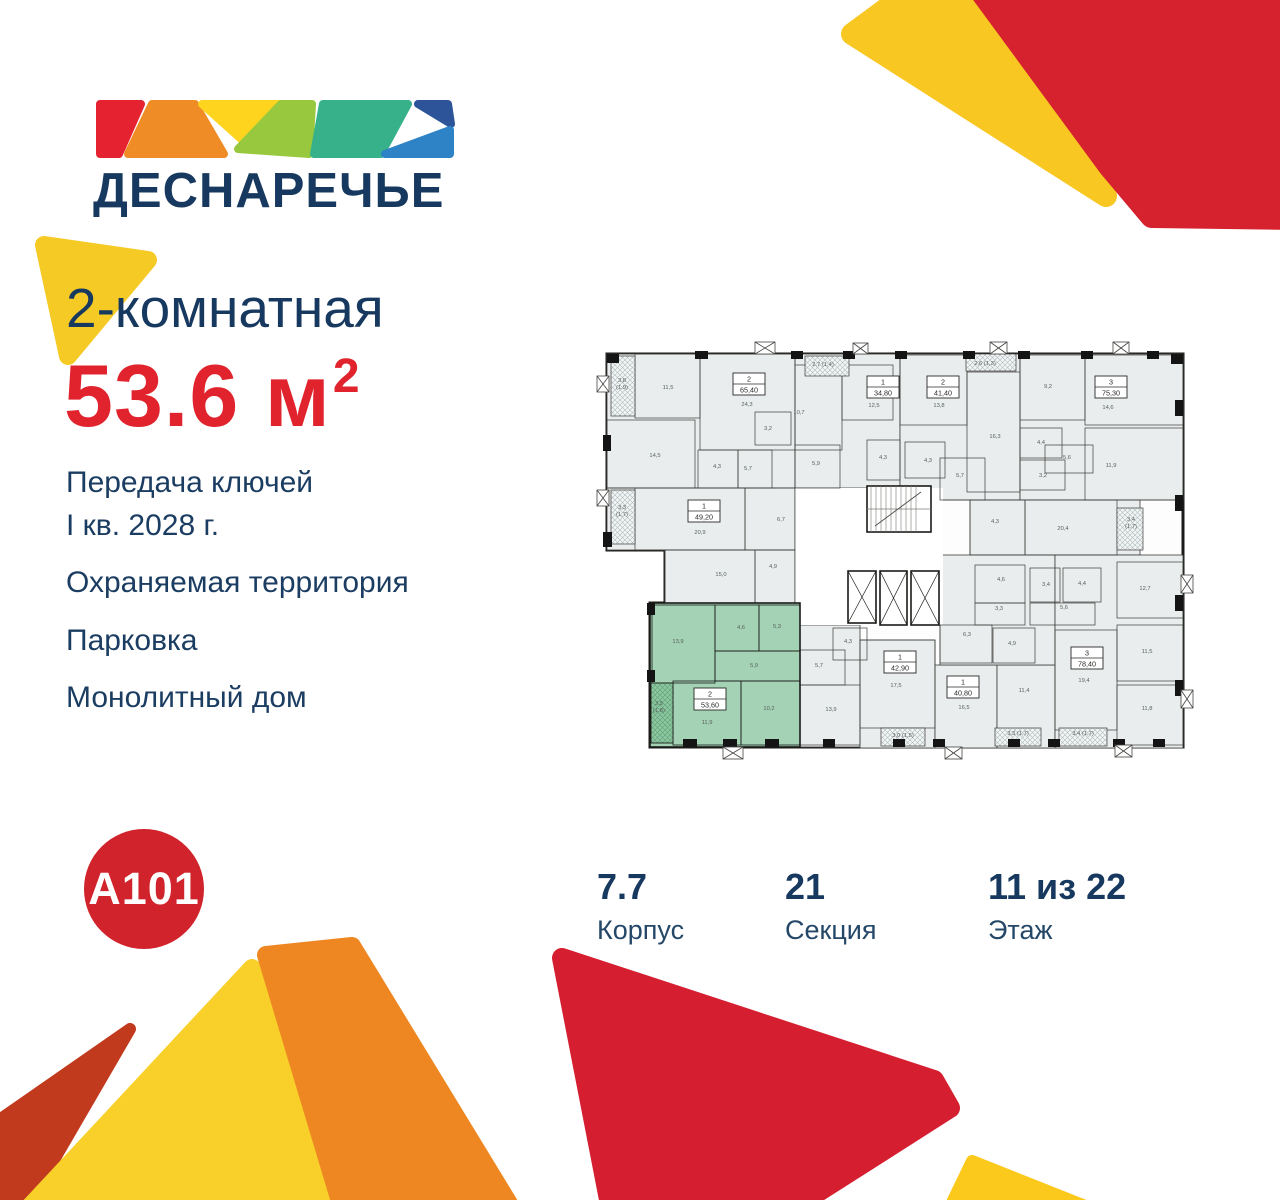  Describe the element at coordinates (640, 906) in the screenshot. I see `detail-building: 7.7 Корпус` at that location.